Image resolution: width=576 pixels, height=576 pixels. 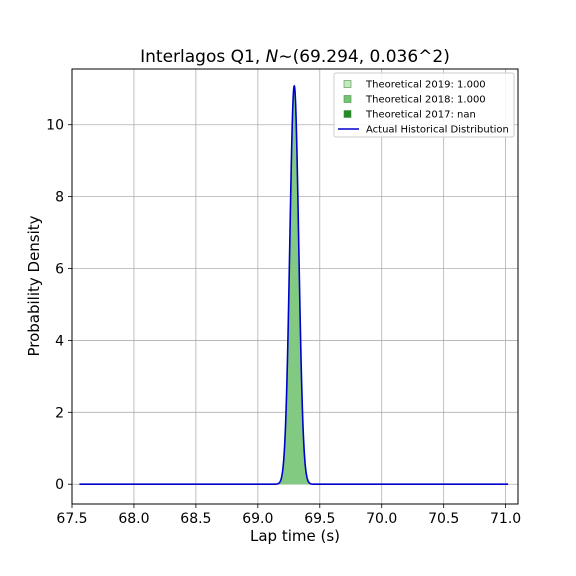 What do you see at coordinates (59, 485) in the screenshot?
I see `y-tick-label: 0` at bounding box center [59, 485].